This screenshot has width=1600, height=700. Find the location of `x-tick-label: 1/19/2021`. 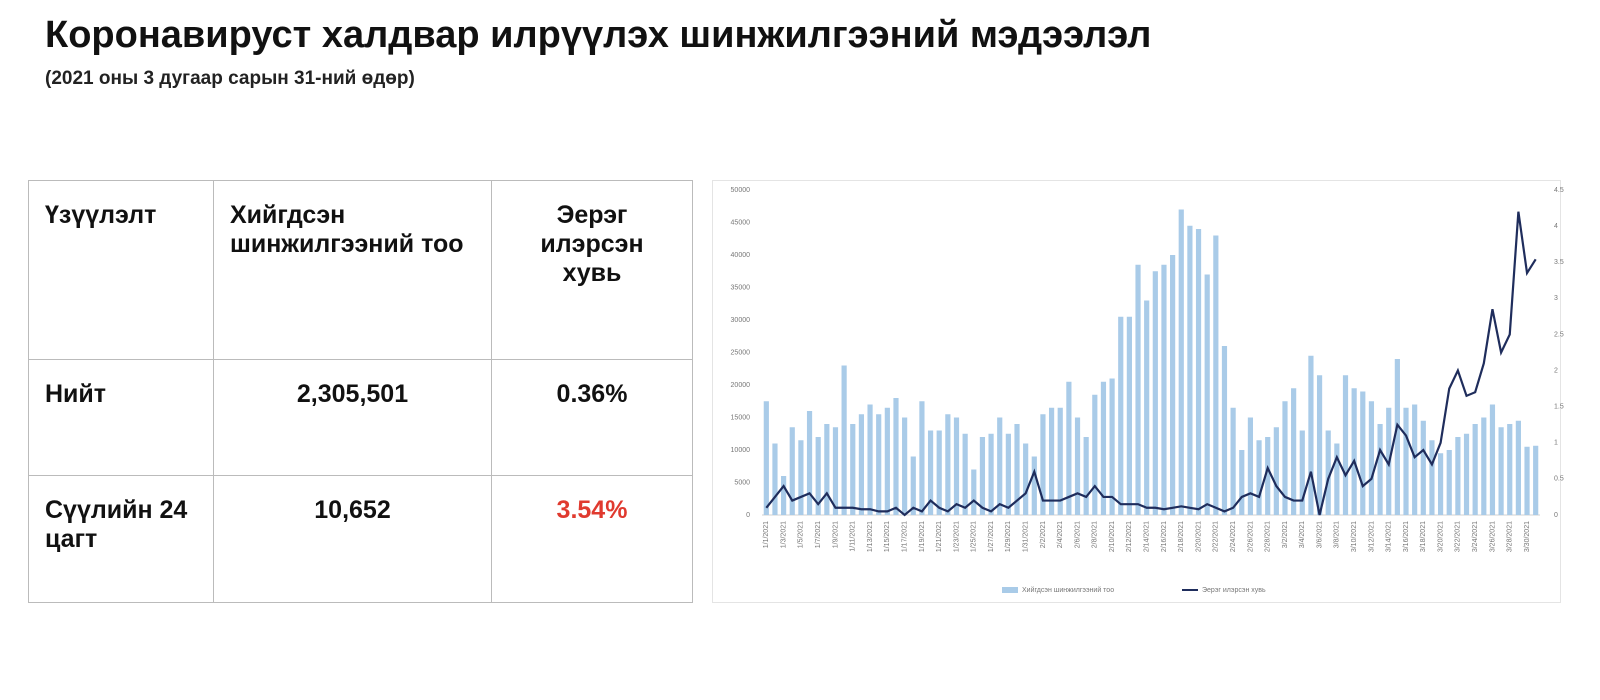

x-tick-label: 1/19/2021 is located at coordinates (922, 536).